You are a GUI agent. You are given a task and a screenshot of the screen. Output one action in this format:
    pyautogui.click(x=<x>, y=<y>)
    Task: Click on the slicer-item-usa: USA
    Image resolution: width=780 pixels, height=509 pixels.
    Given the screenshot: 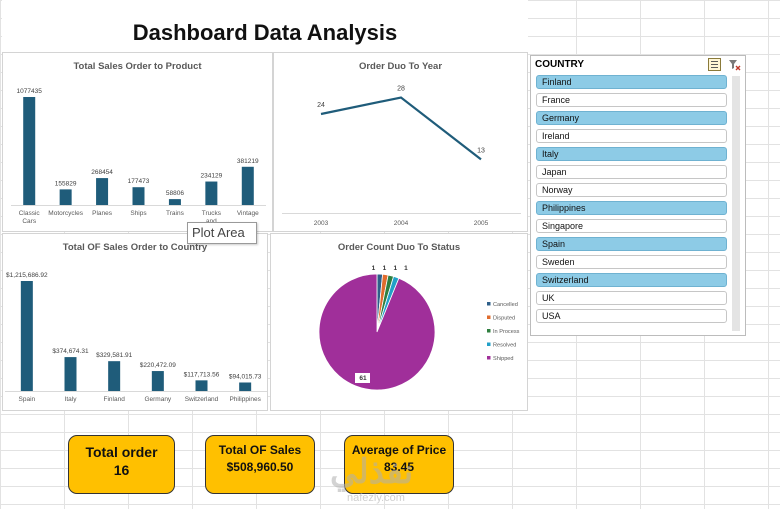 What is the action you would take?
    pyautogui.click(x=631, y=316)
    